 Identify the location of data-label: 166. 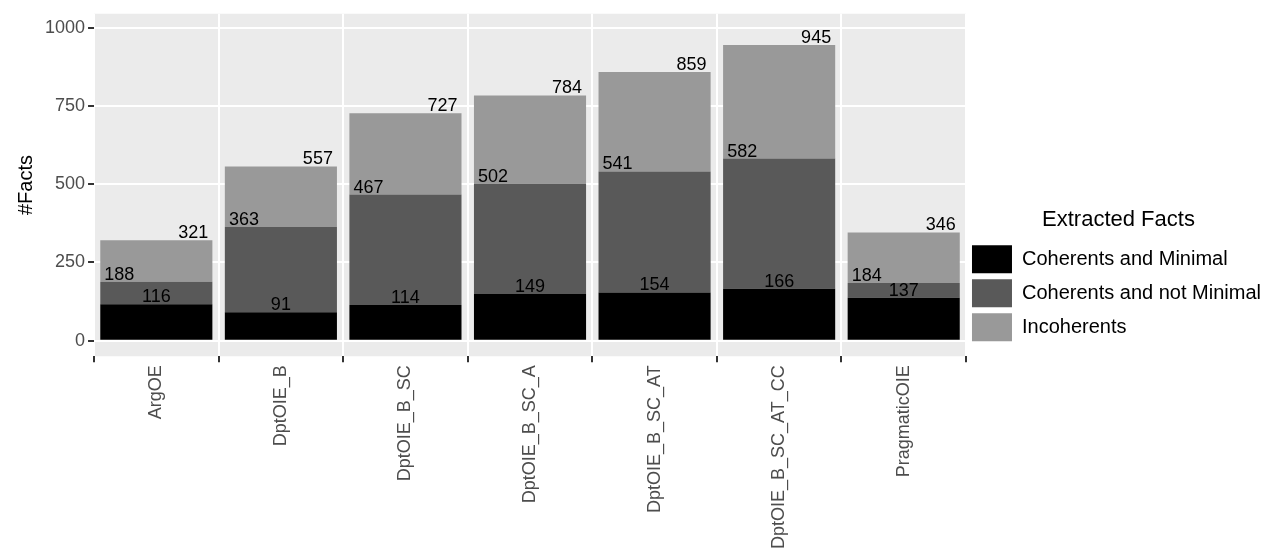
(779, 280).